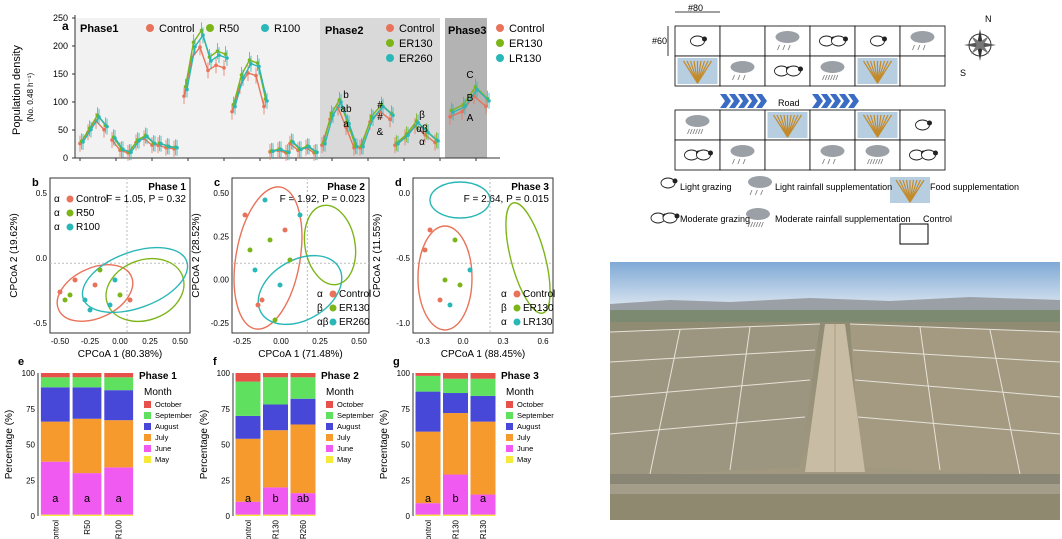 This screenshot has width=1062, height=539. What do you see at coordinates (520, 376) in the screenshot?
I see `phase-title: Phase 3` at bounding box center [520, 376].